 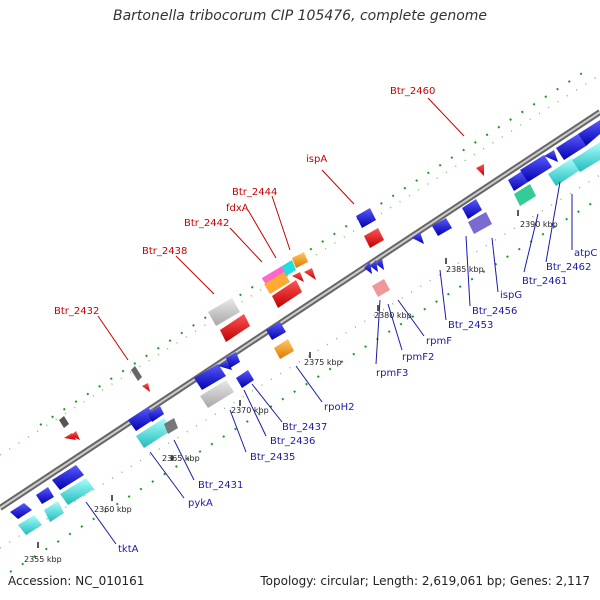 What do you see at coordinates (113, 509) in the screenshot?
I see `tick-label-2360: 2360 kbp` at bounding box center [113, 509].